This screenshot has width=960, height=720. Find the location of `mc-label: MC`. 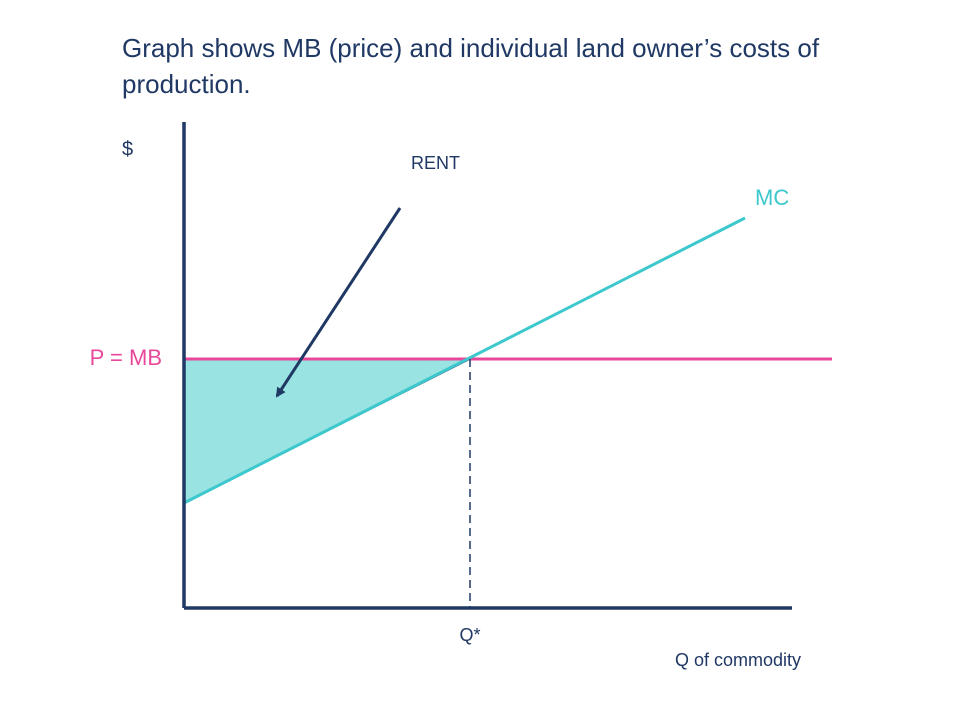

mc-label: MC is located at coordinates (772, 197).